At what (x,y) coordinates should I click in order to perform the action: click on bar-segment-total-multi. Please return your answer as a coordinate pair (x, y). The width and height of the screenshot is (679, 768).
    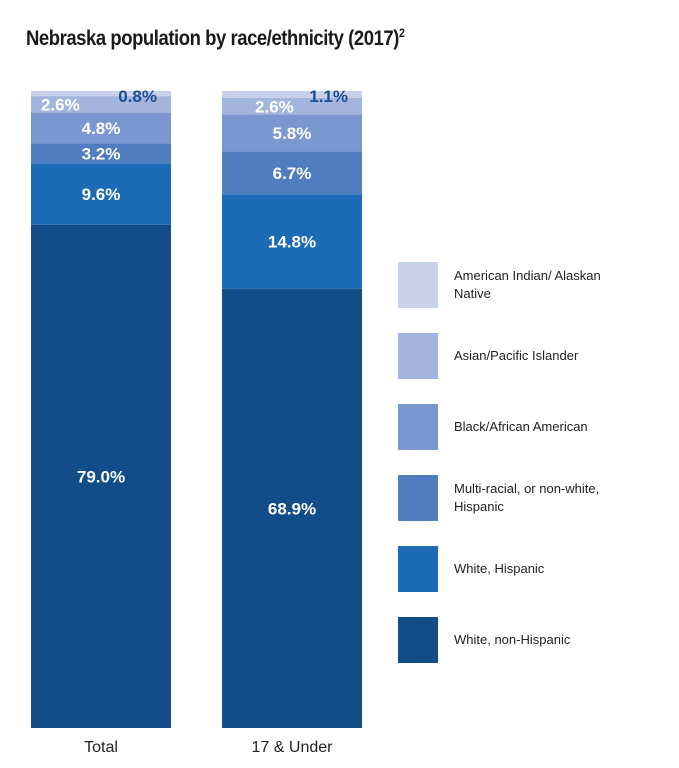
    Looking at the image, I should click on (101, 153).